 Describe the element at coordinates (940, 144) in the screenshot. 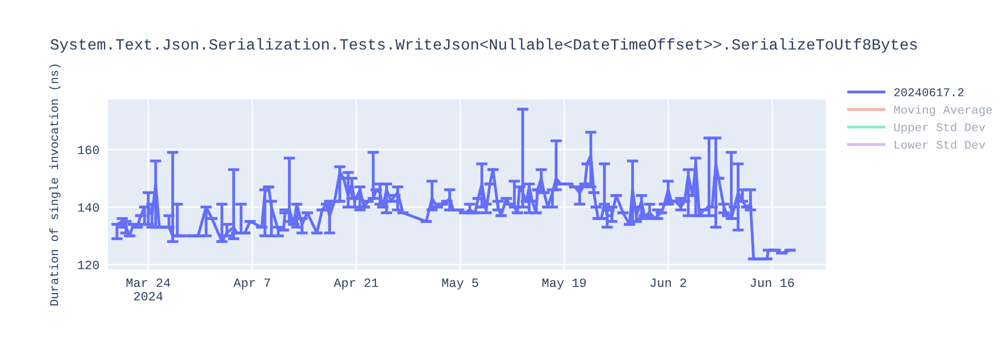

I see `legend-label: Lower Std Dev` at that location.